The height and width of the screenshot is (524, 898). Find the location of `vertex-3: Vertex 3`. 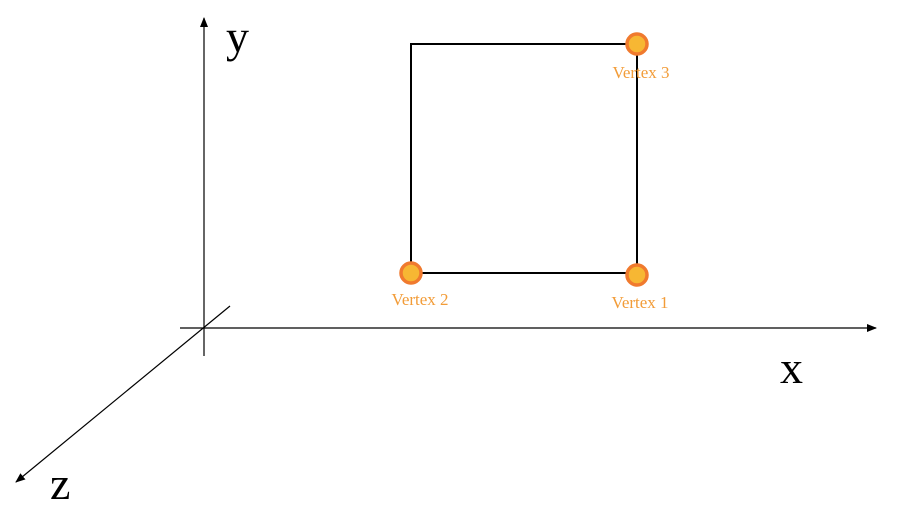

vertex-3: Vertex 3 is located at coordinates (641, 57).